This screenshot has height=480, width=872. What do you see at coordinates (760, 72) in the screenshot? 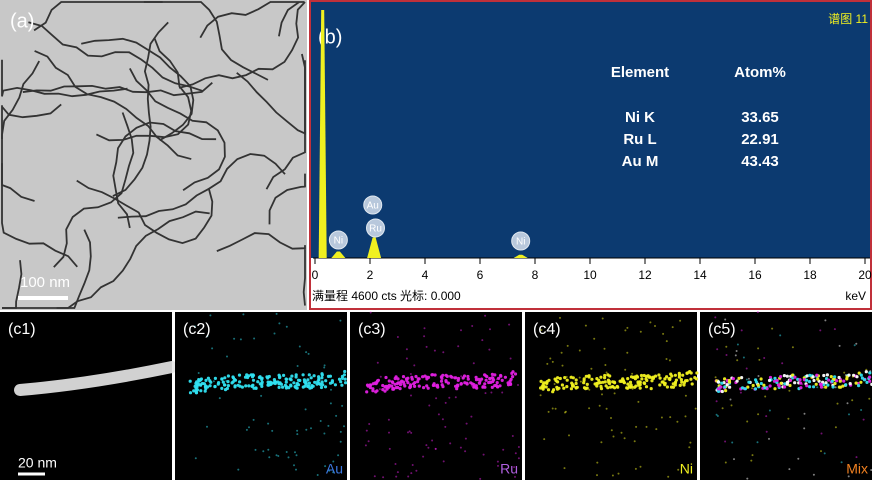
I see `table-header: Atom%` at bounding box center [760, 72].